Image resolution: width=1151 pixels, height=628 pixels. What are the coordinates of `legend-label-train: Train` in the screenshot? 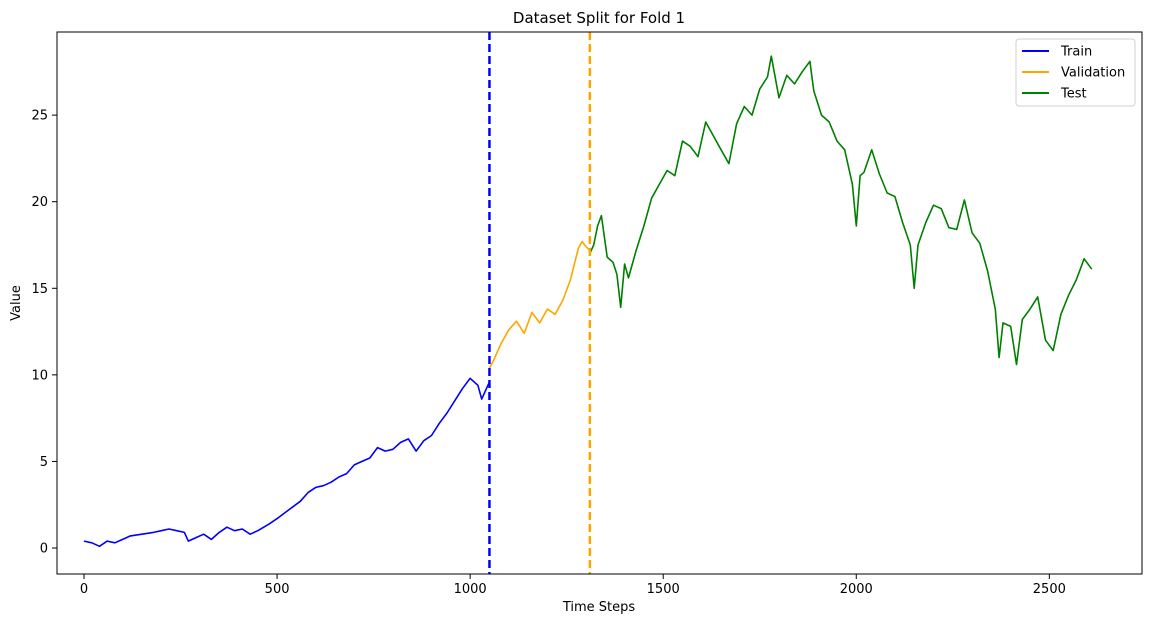 It's located at (1076, 52).